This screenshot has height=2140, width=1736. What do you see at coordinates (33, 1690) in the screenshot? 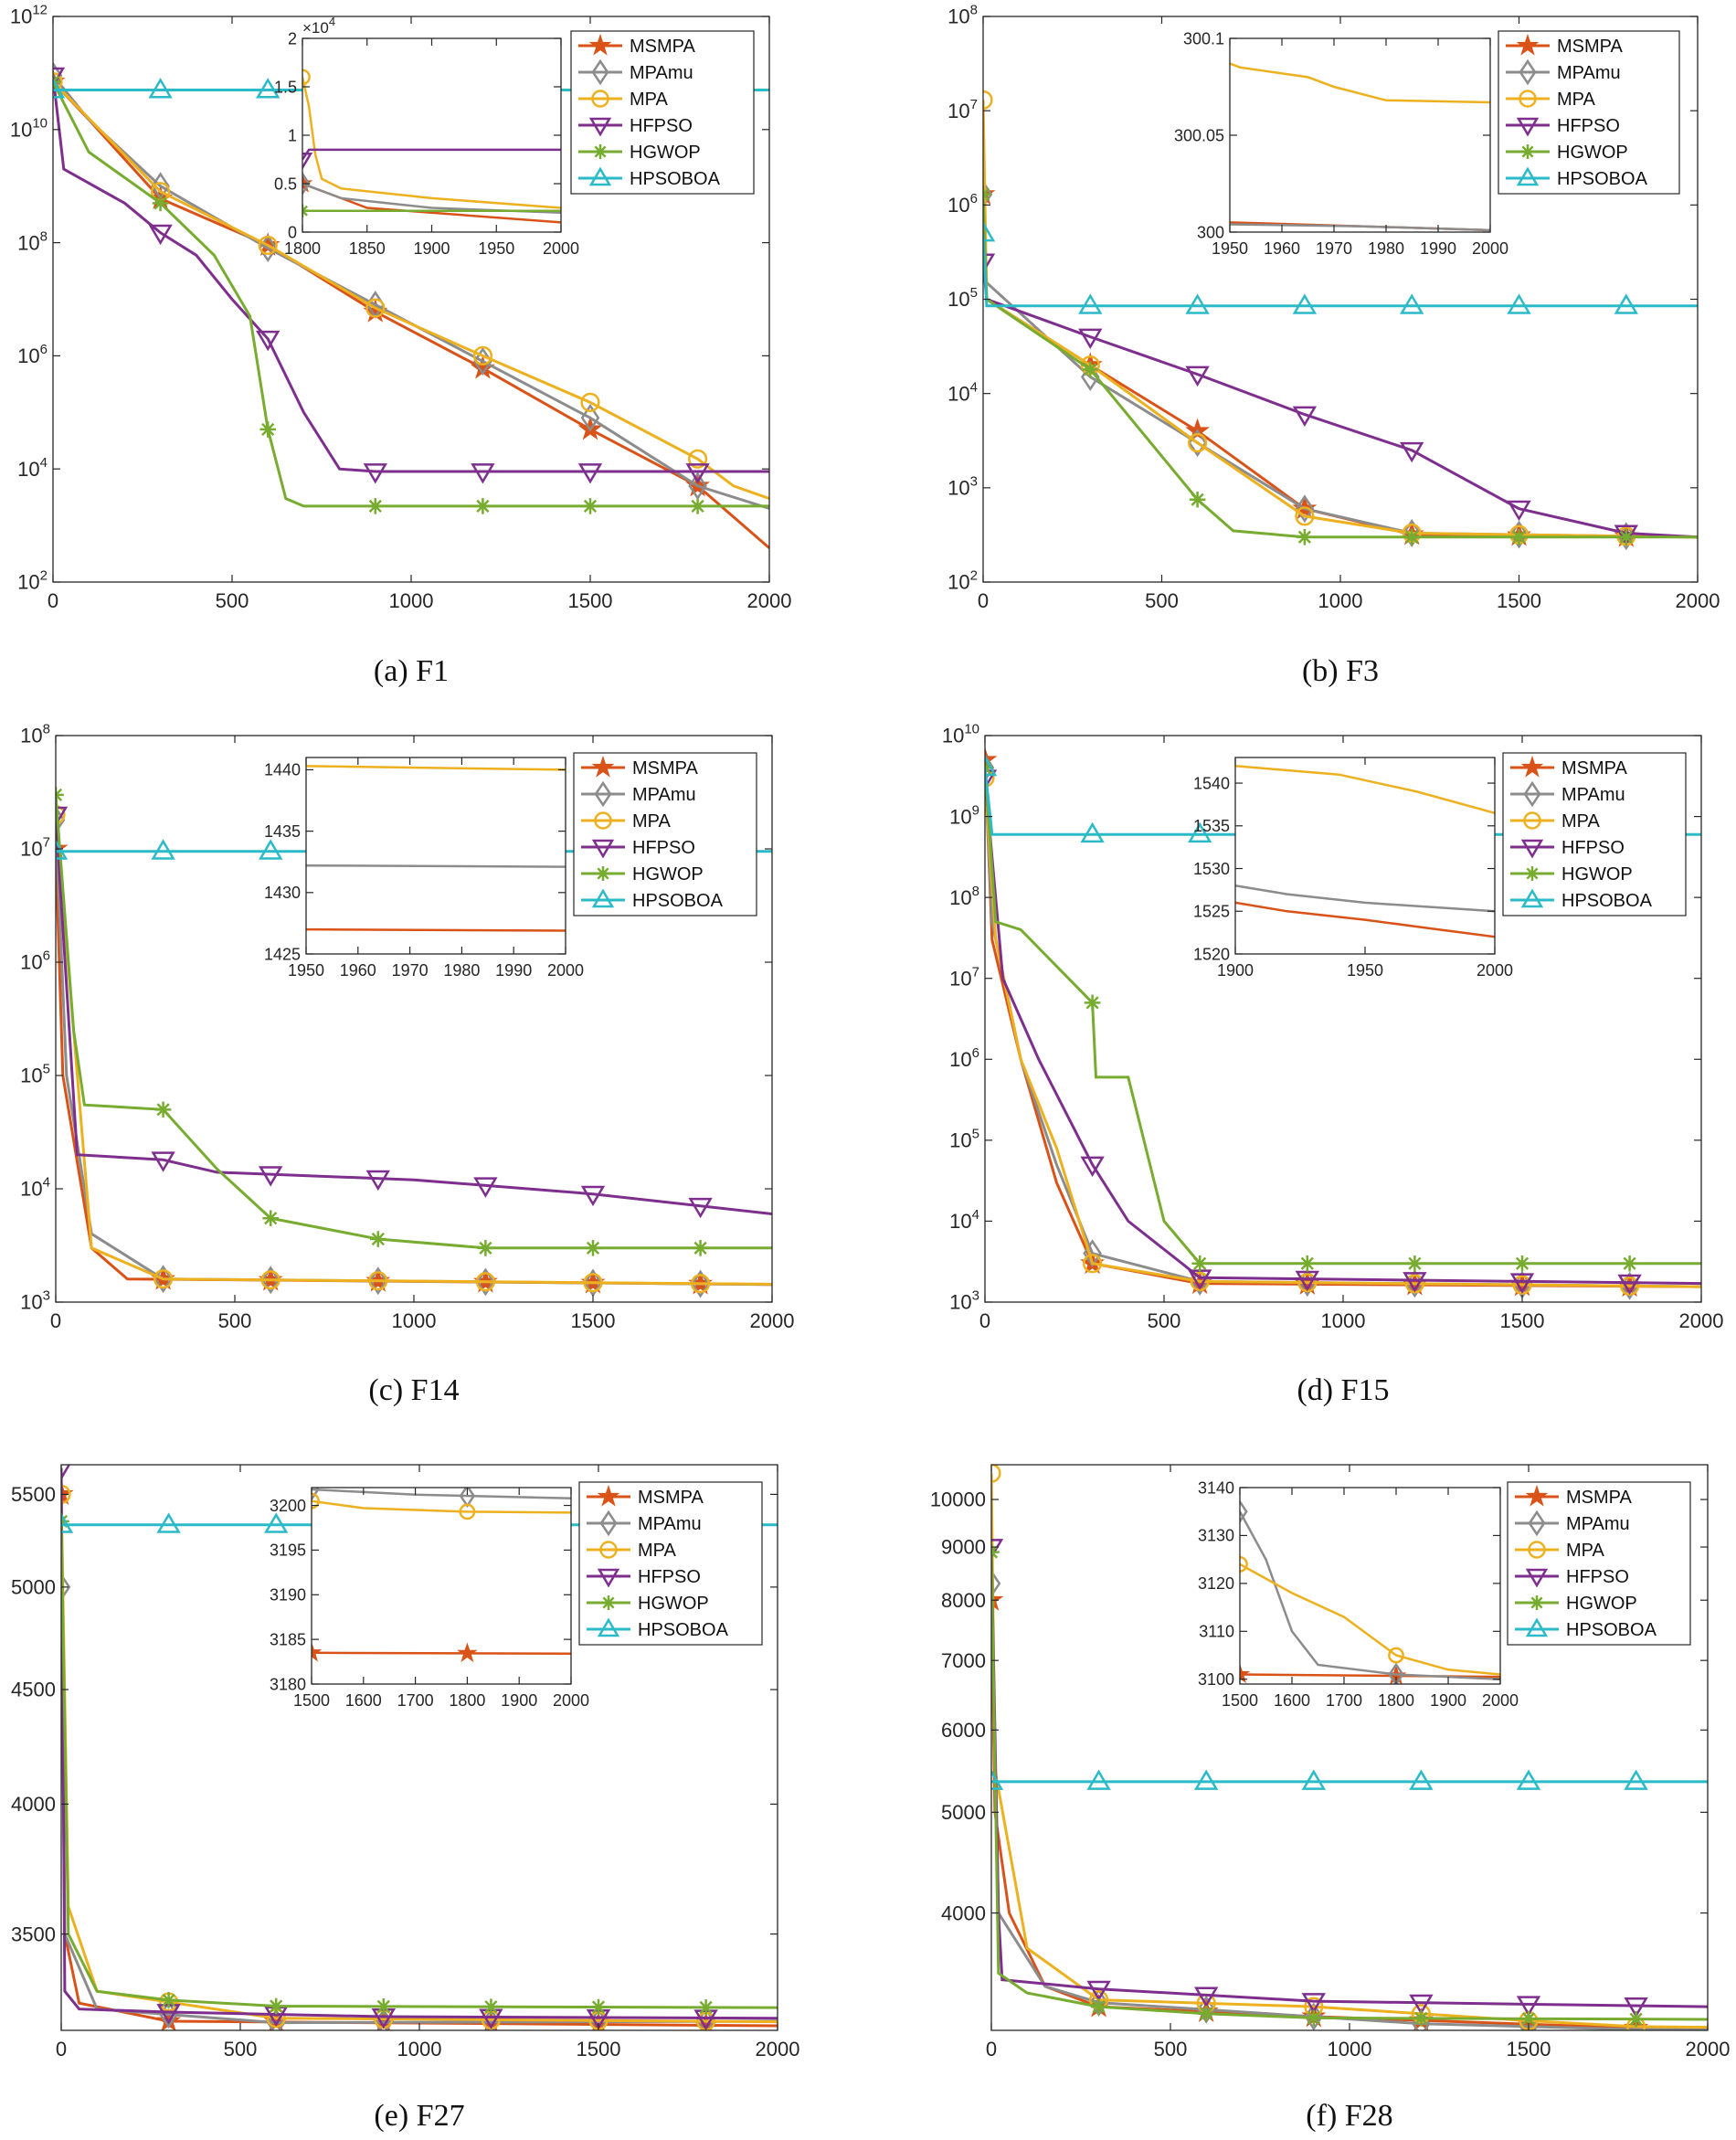
I see `y-tick-label: 4500` at bounding box center [33, 1690].